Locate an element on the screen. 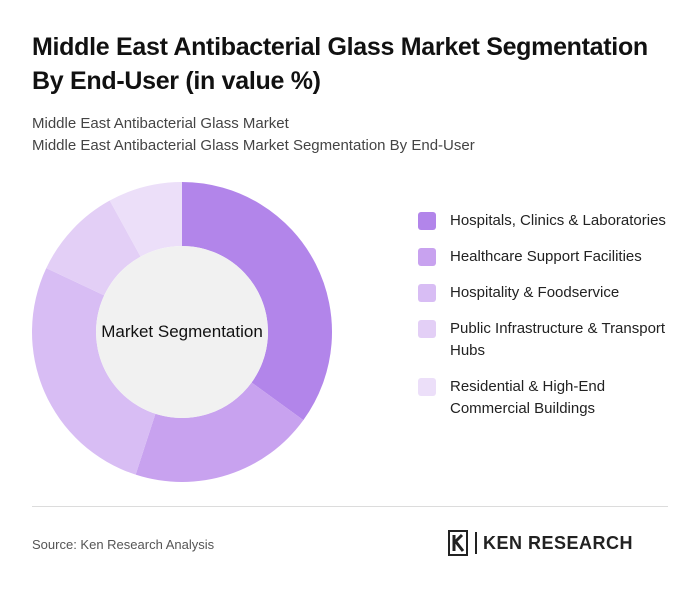 This screenshot has height=591, width=700. legend-label: Hospitals, Clinics & Laboratories is located at coordinates (558, 220).